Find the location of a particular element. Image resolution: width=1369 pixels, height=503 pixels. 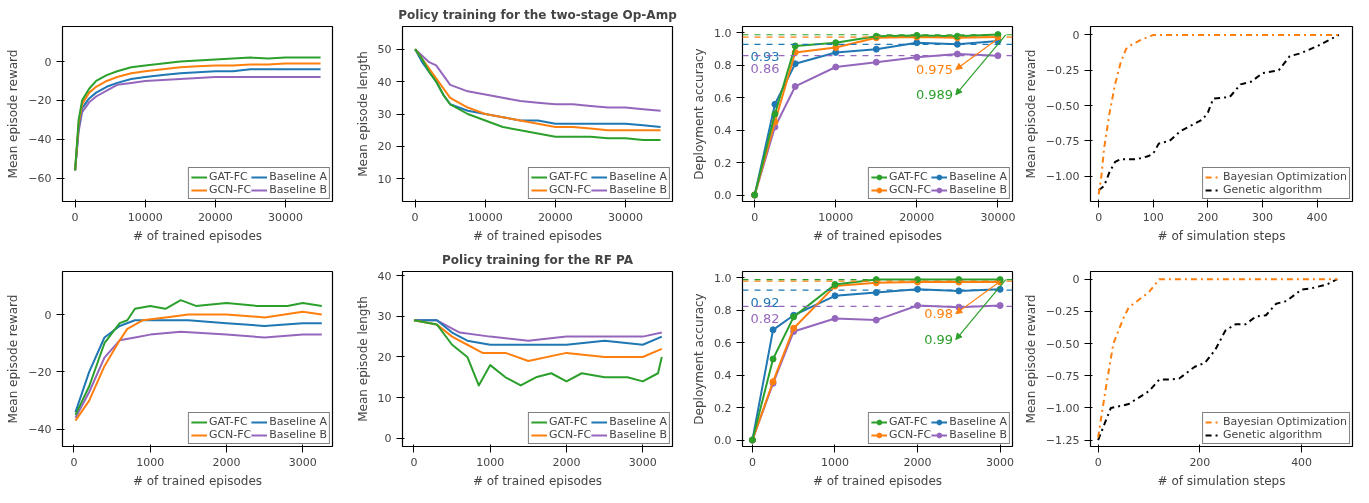

y-tick-label: 0.0 is located at coordinates (723, 196).